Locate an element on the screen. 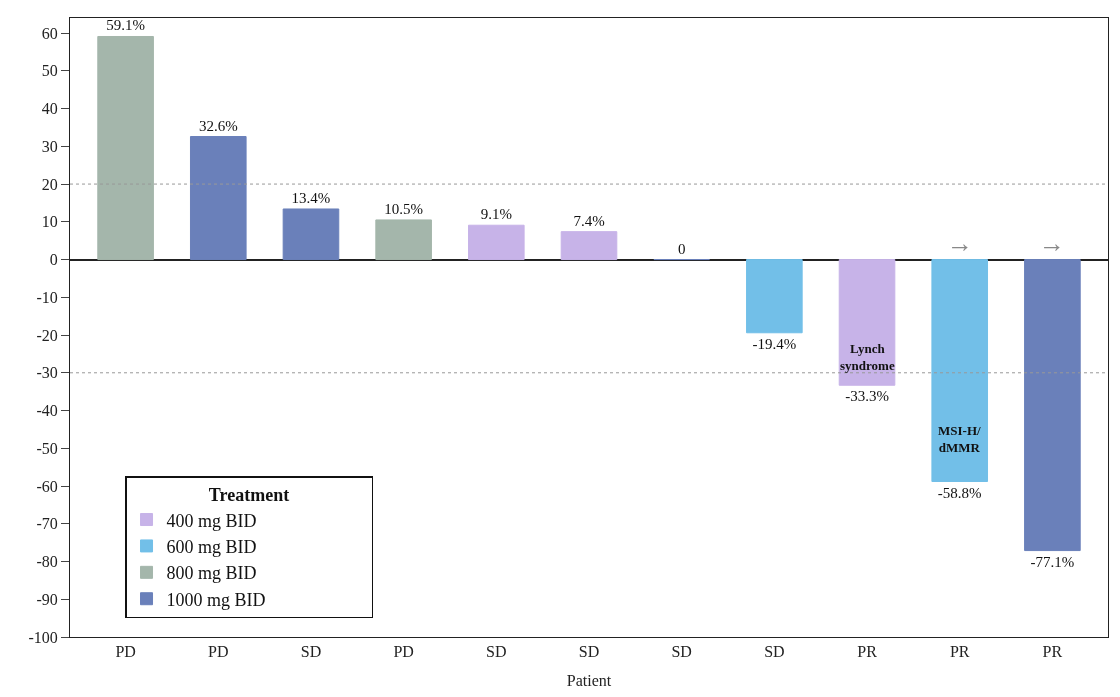 The width and height of the screenshot is (1120, 697). data-label: 9.1% is located at coordinates (496, 214).